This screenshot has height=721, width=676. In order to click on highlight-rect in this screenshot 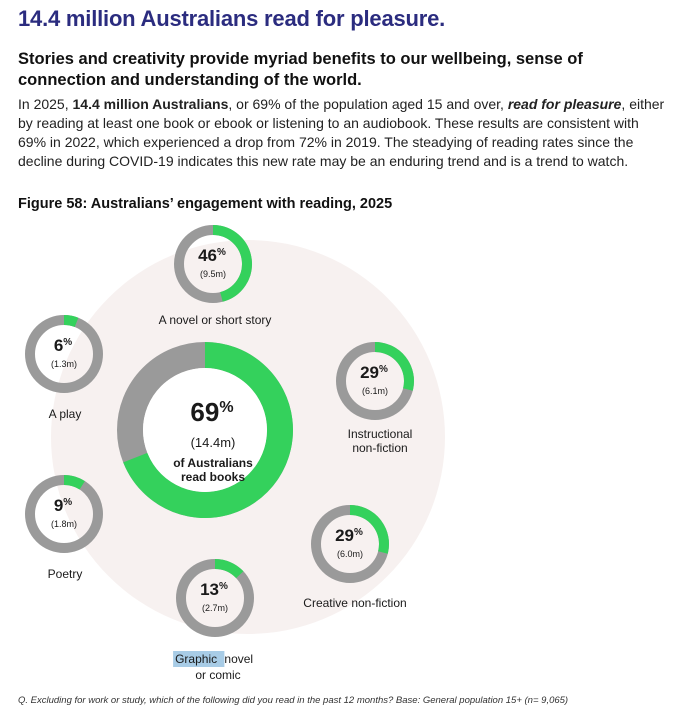, I will do `click(199, 659)`.